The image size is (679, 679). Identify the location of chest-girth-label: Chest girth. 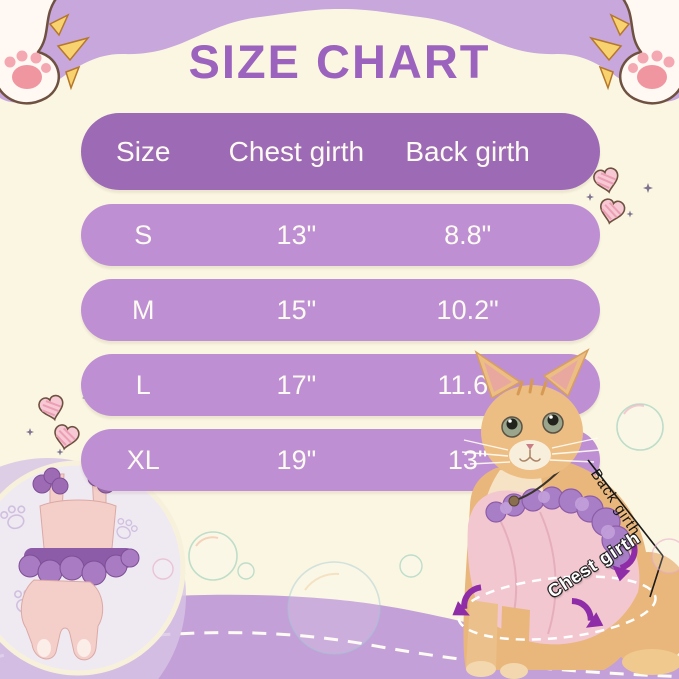
(594, 564).